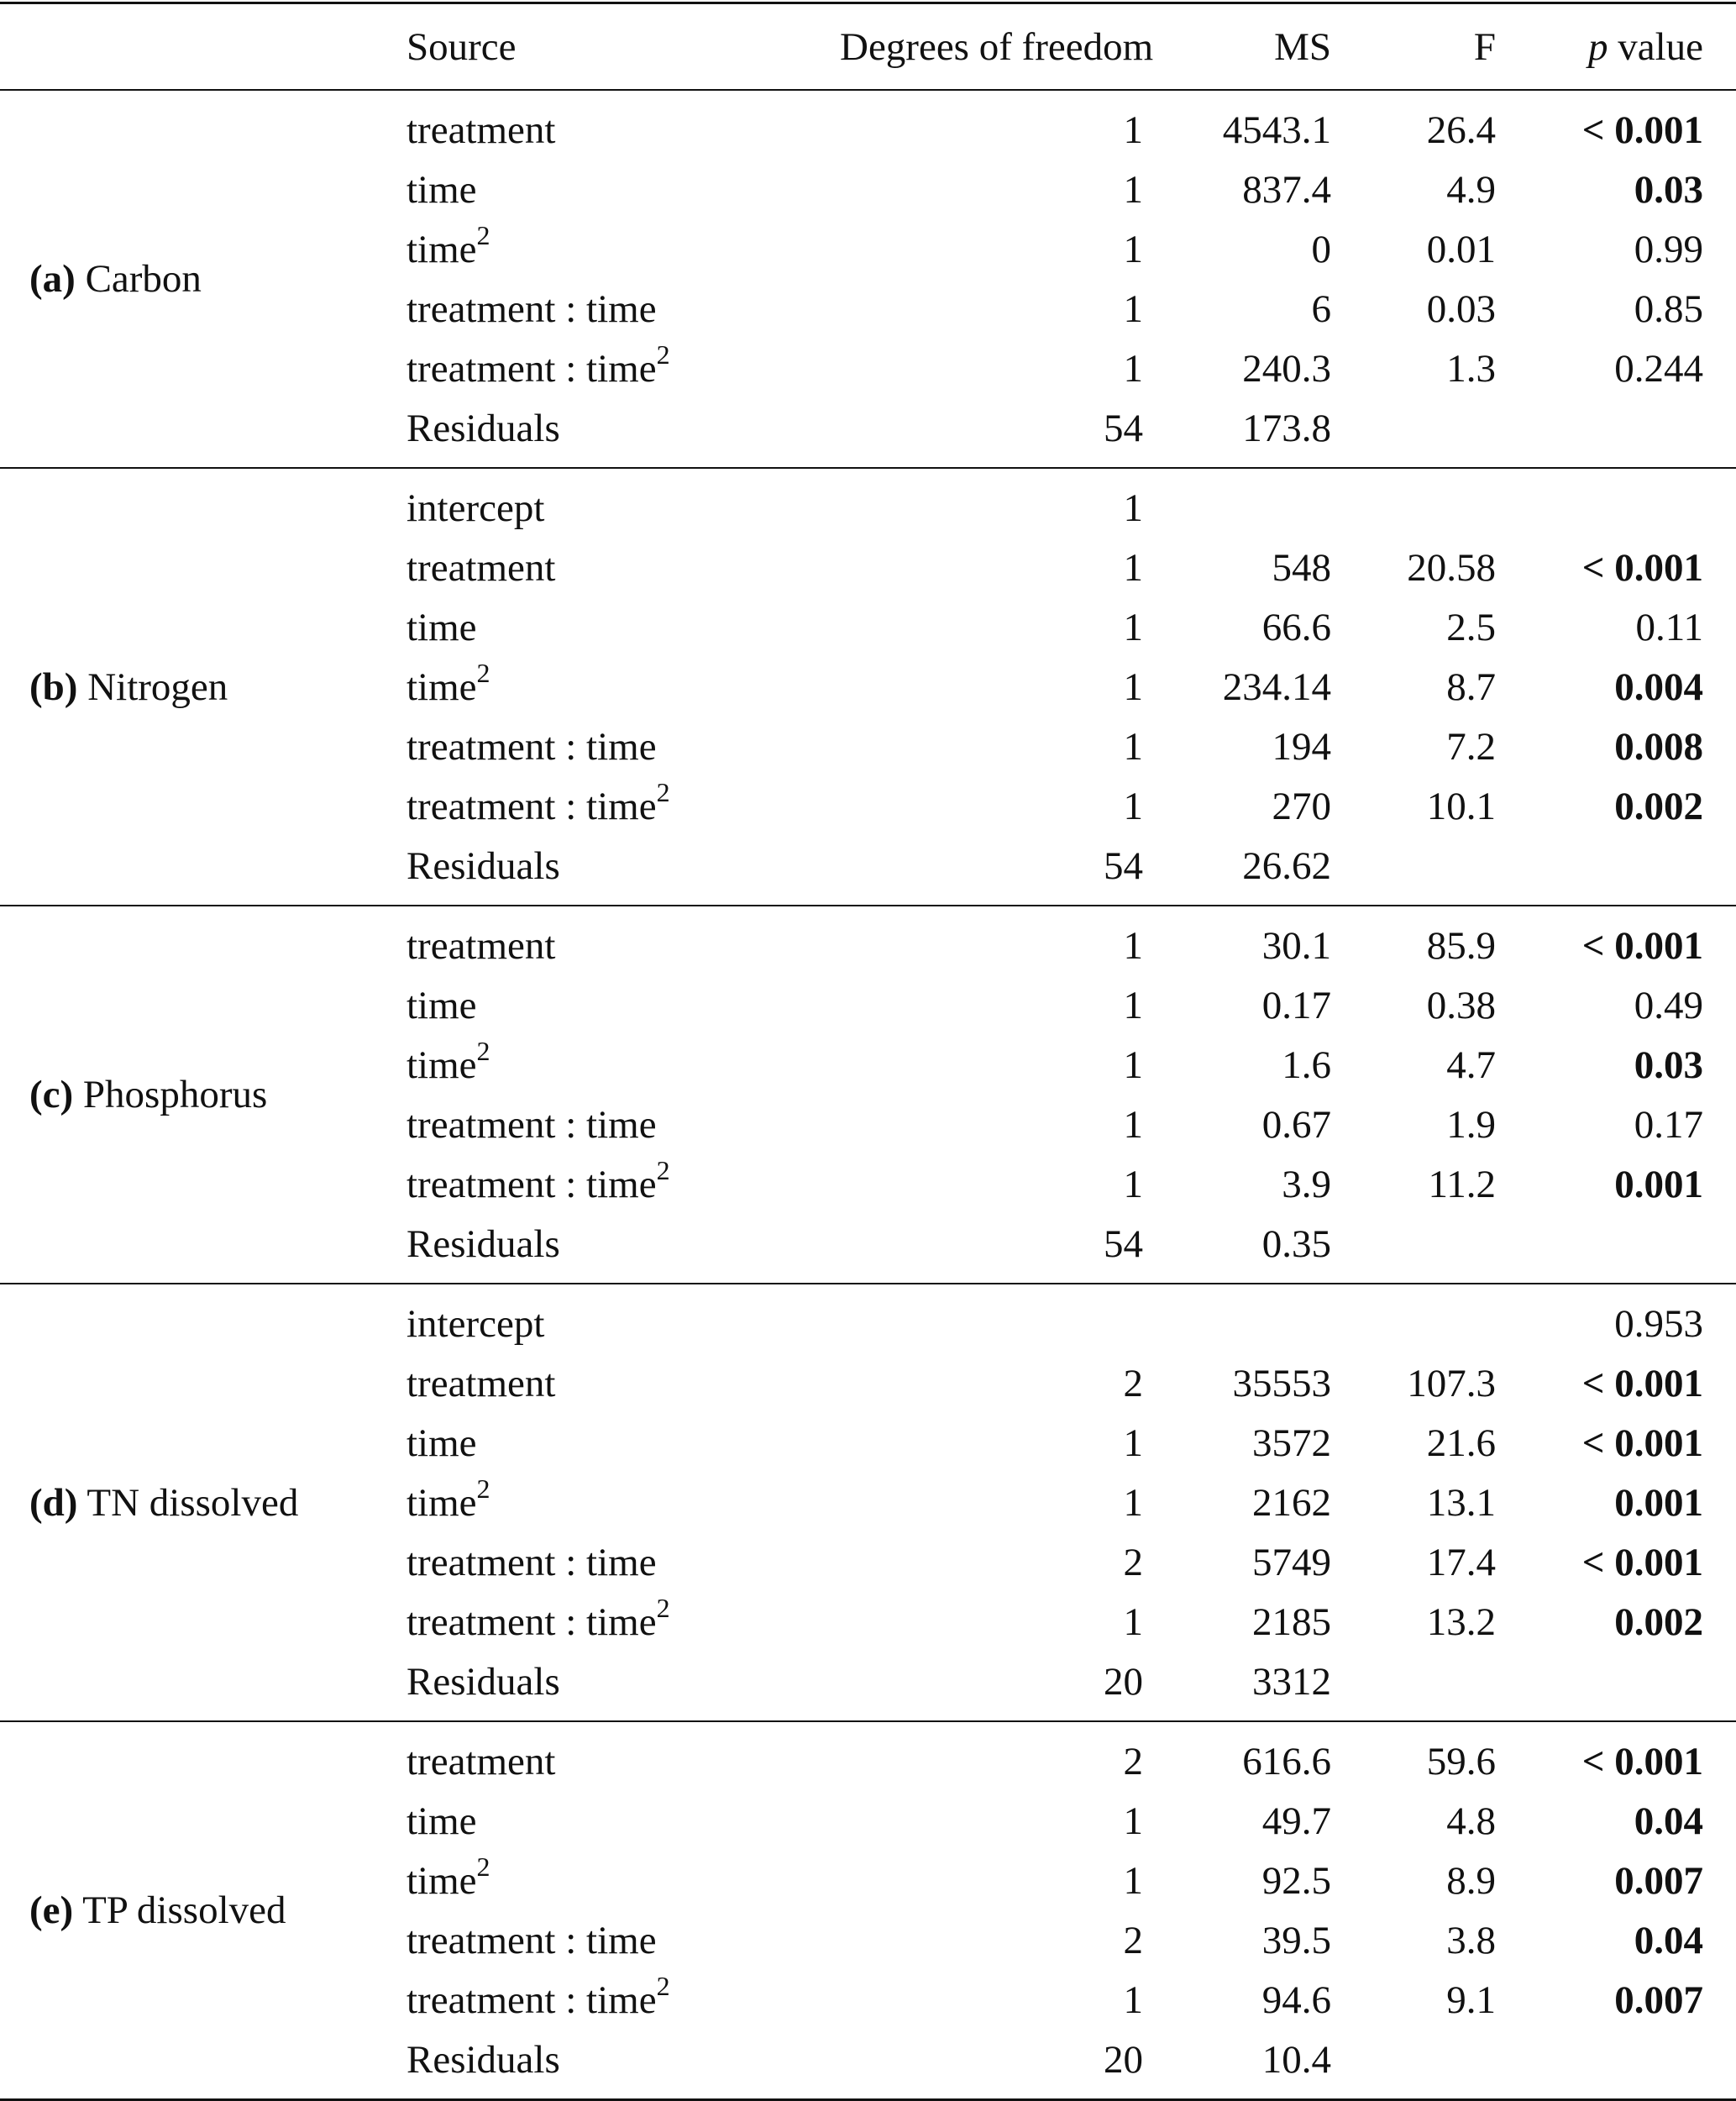  What do you see at coordinates (1291, 1622) in the screenshot?
I see `ms-cell: 2185` at bounding box center [1291, 1622].